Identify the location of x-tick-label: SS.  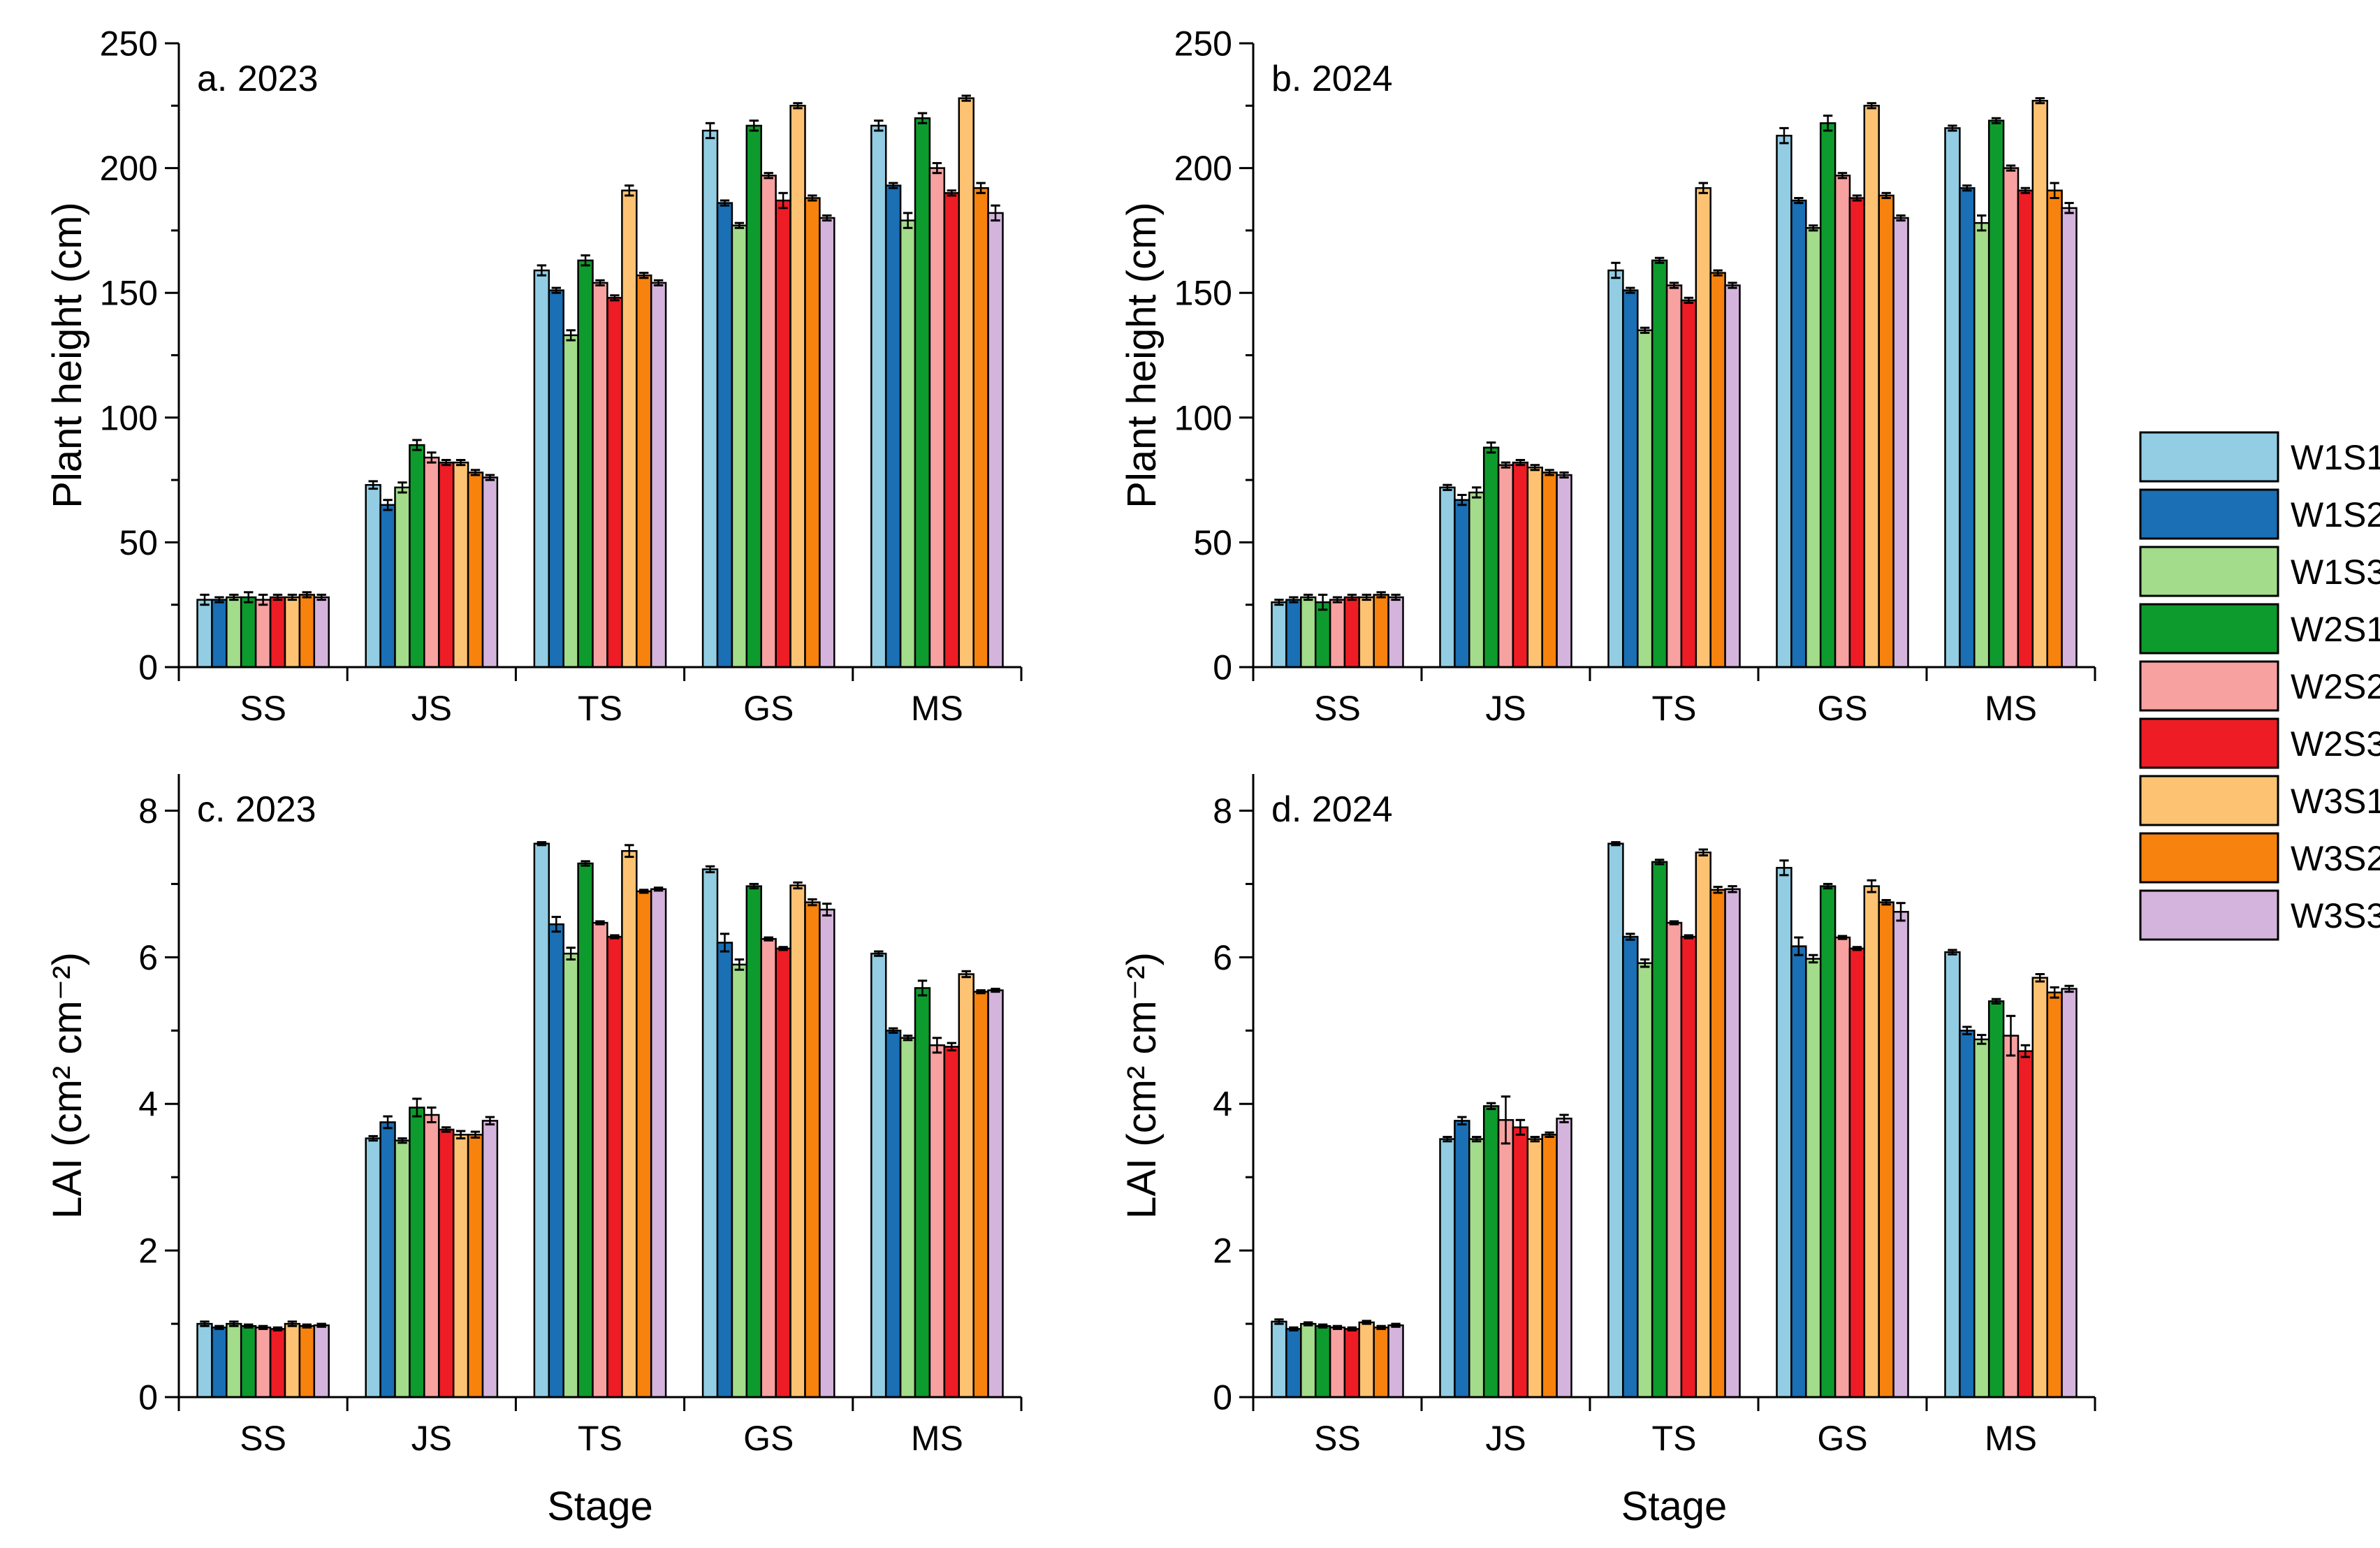
(263, 709).